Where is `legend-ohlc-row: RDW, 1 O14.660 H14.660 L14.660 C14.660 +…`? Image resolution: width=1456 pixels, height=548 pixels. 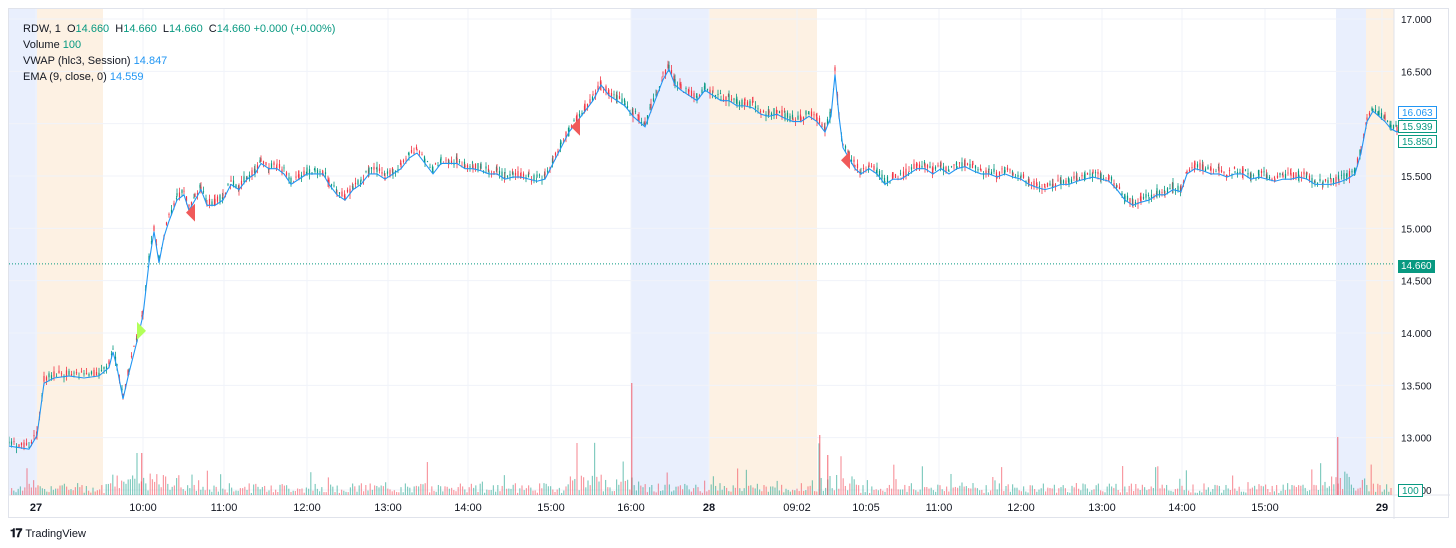
legend-ohlc-row: RDW, 1 O14.660 H14.660 L14.660 C14.660 +… is located at coordinates (179, 29).